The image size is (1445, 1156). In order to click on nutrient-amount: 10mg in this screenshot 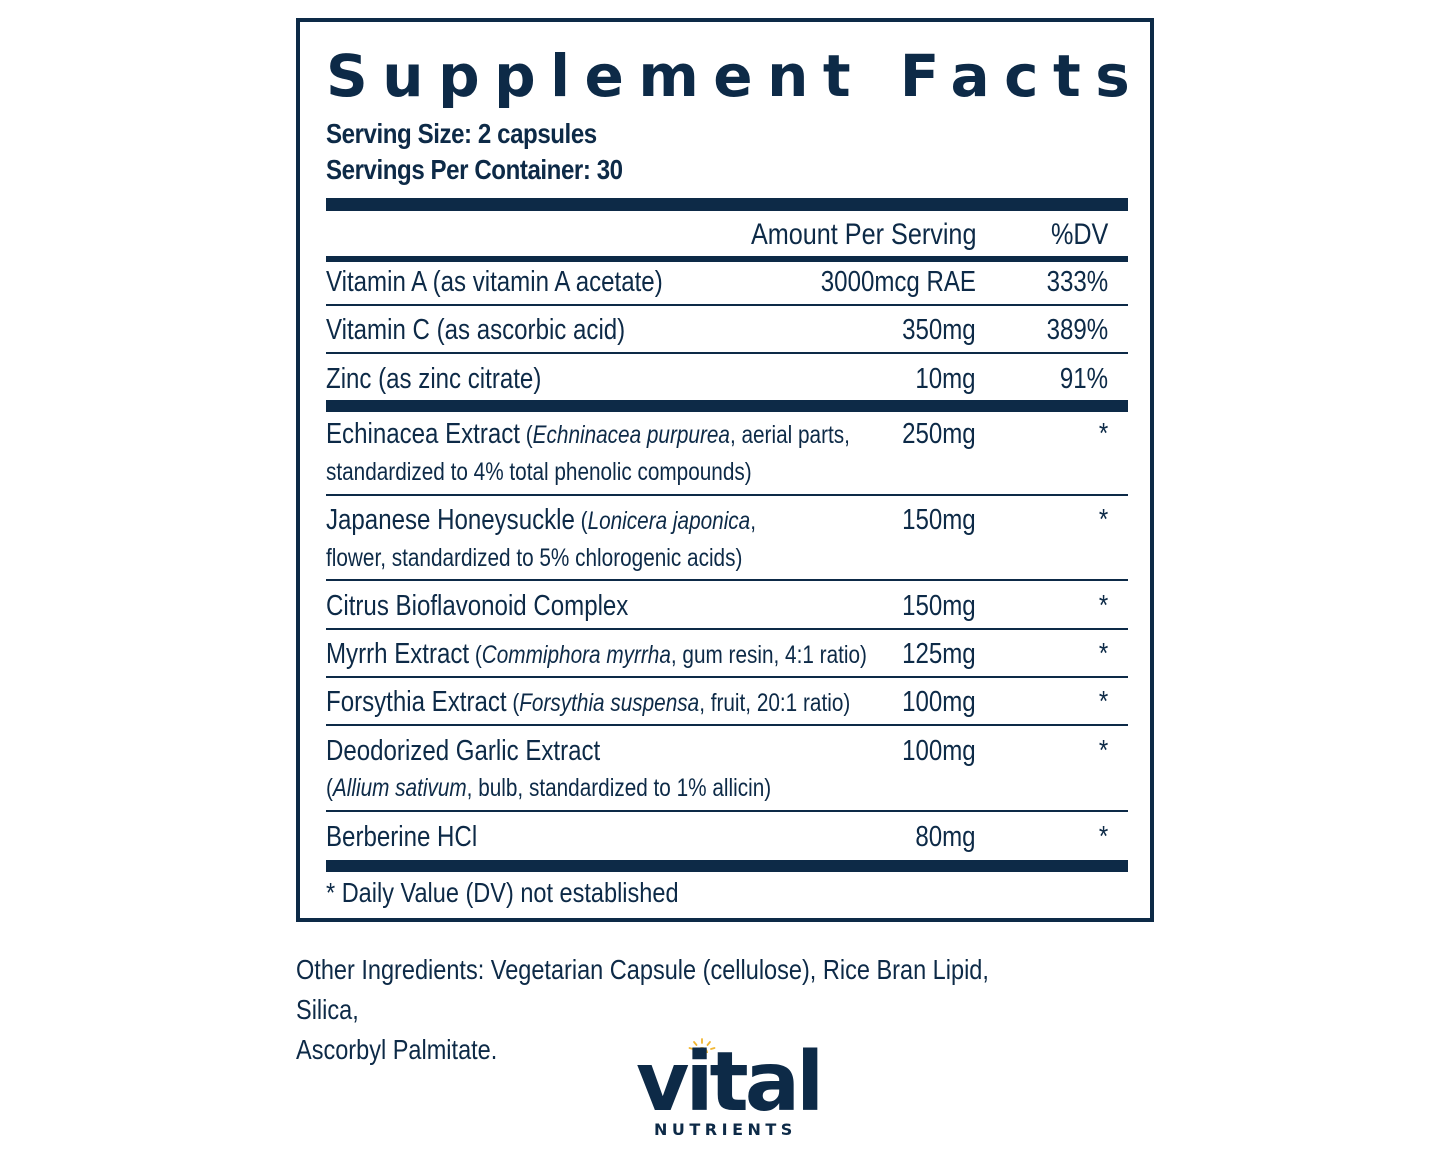, I will do `click(945, 379)`.